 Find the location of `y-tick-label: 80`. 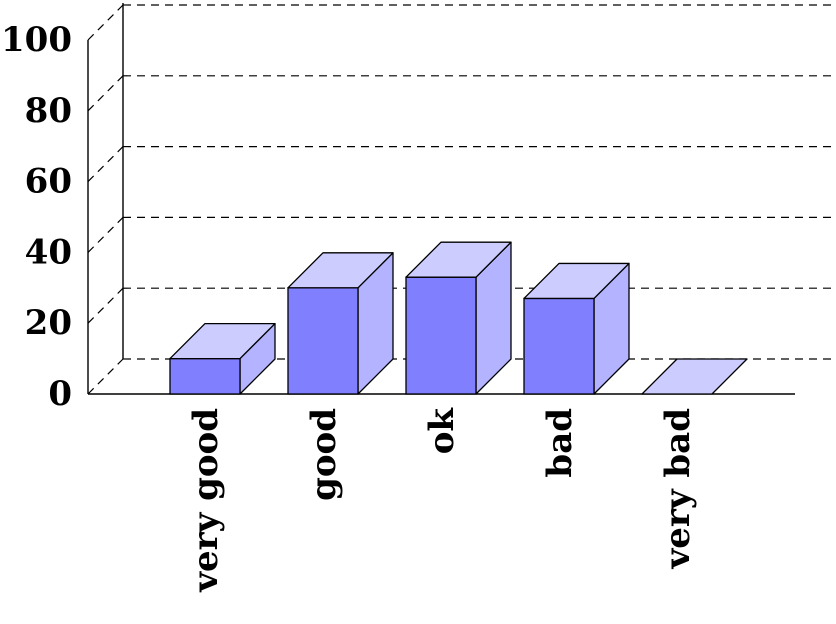

y-tick-label: 80 is located at coordinates (48, 111).